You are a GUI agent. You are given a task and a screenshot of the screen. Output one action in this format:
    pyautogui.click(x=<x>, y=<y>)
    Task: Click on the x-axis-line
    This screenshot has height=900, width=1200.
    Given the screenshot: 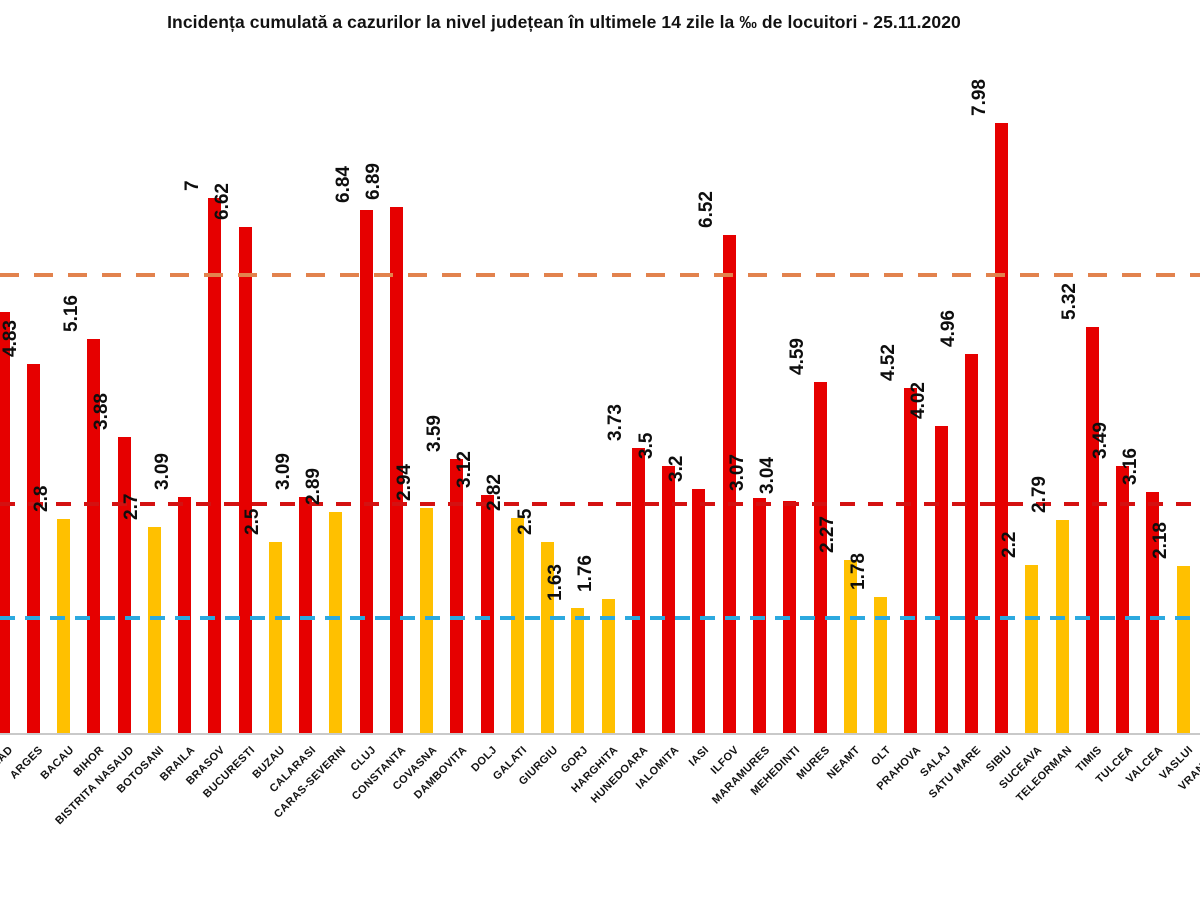 What is the action you would take?
    pyautogui.click(x=600, y=734)
    